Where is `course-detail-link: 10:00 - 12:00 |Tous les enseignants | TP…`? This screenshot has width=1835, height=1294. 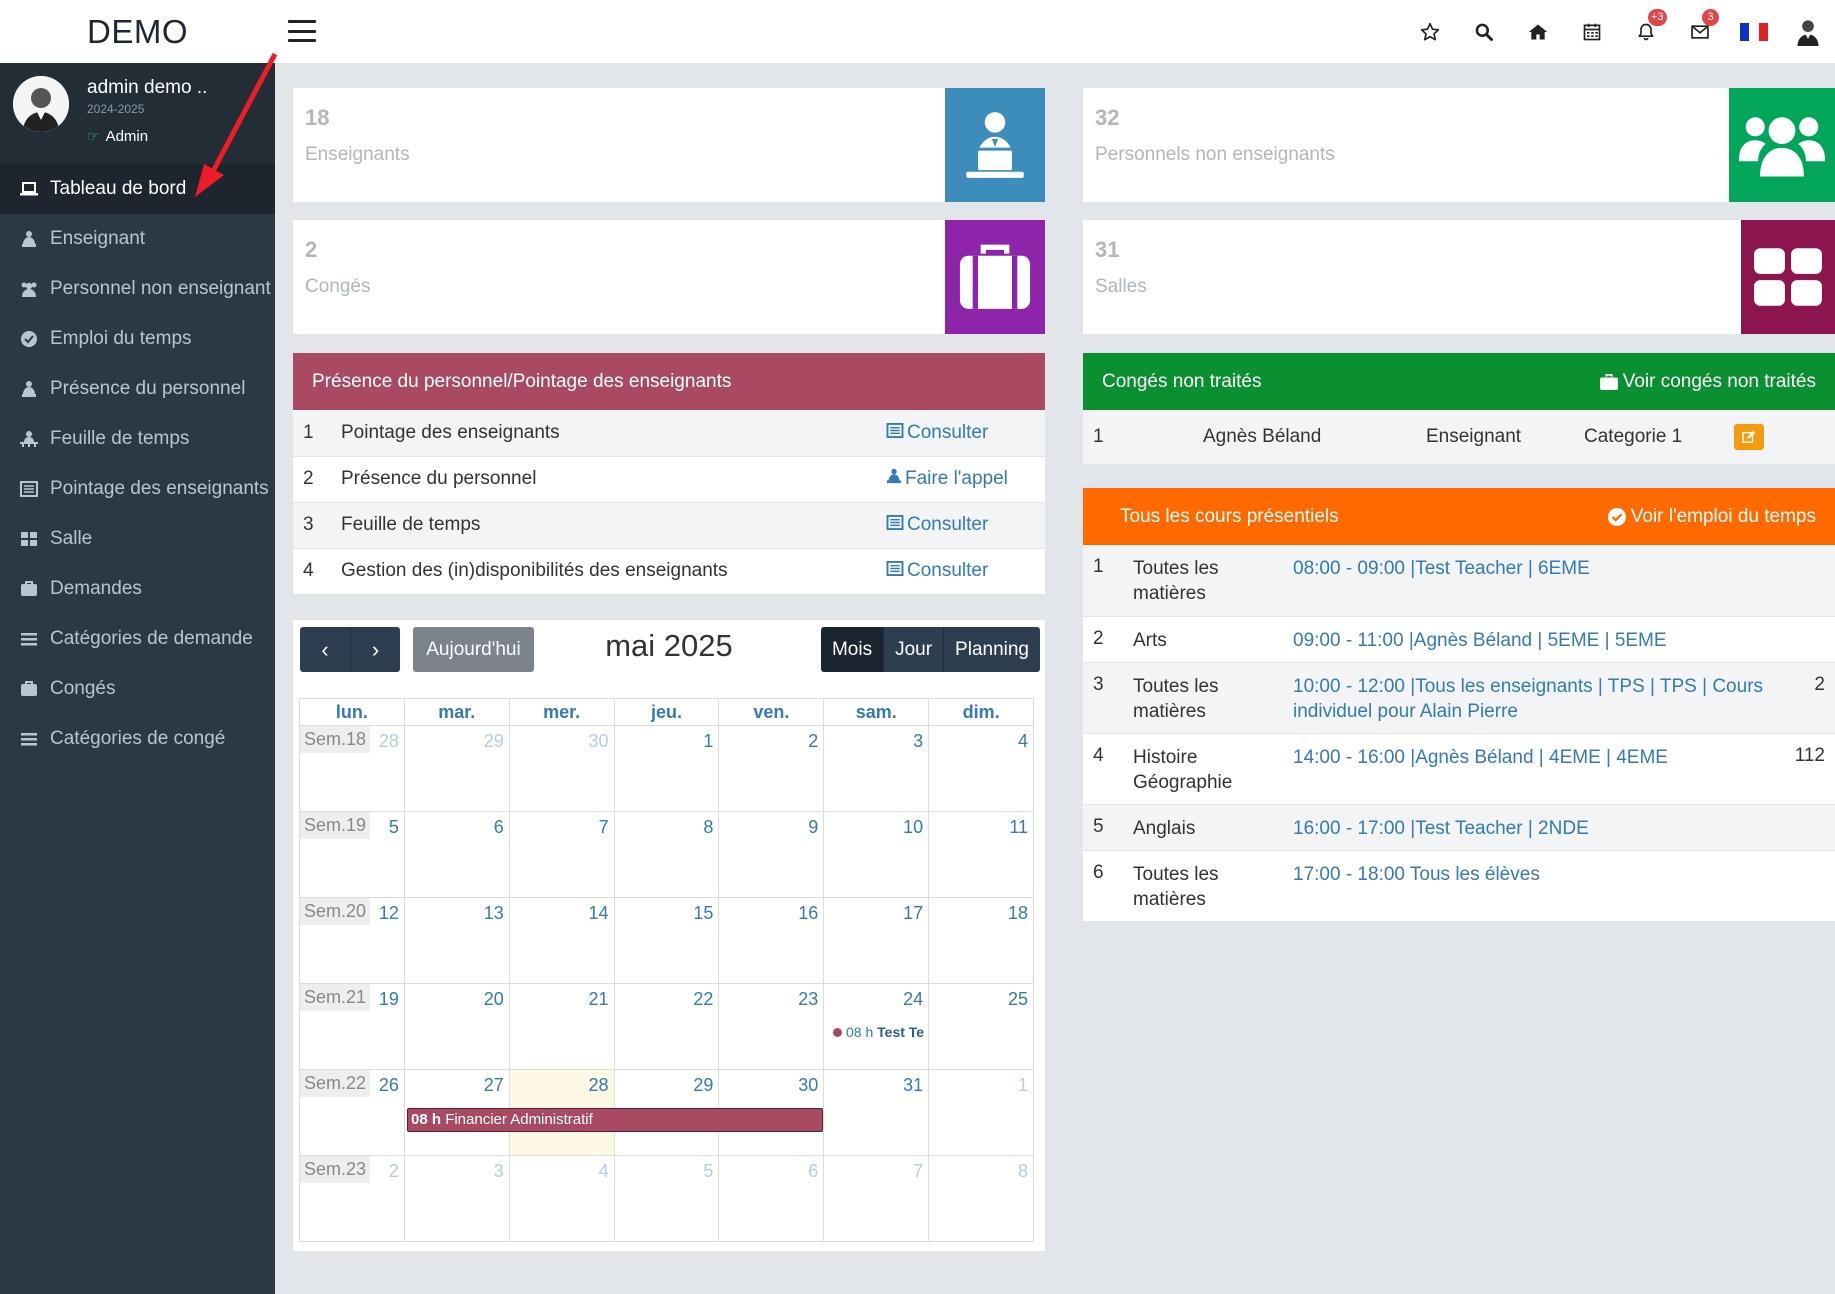
course-detail-link: 10:00 - 12:00 |Tous les enseignants | TP… is located at coordinates (1528, 698).